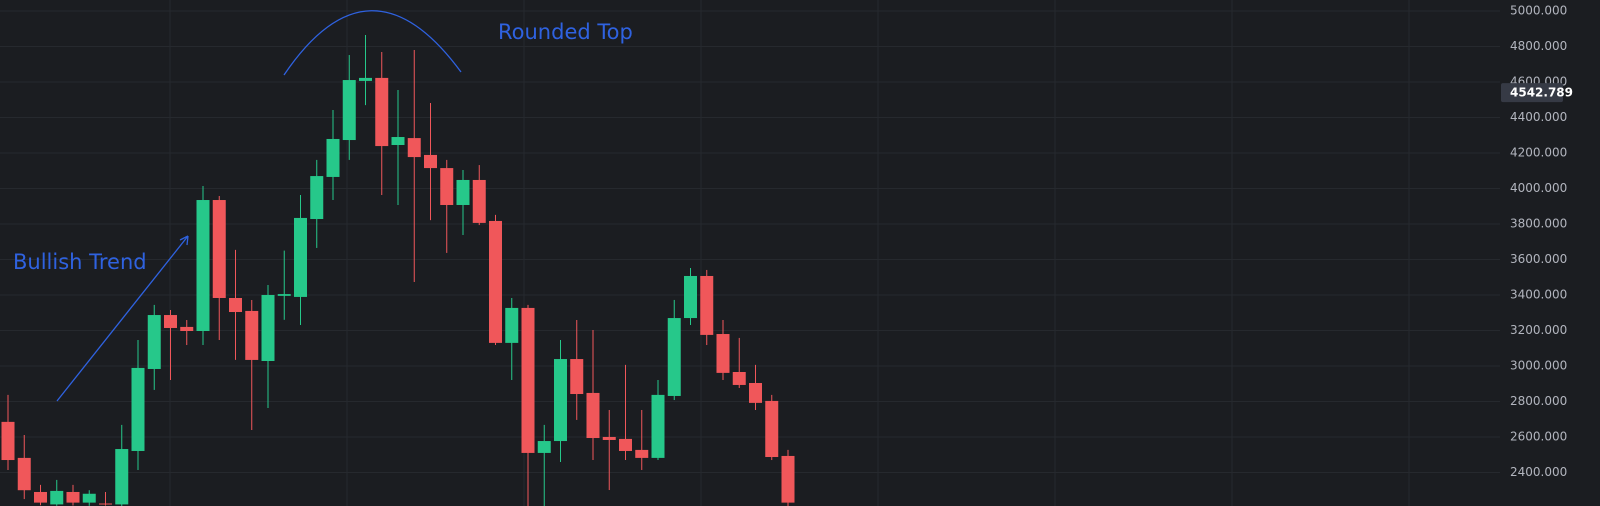  What do you see at coordinates (1538, 365) in the screenshot?
I see `y-tick-label: 3000.000` at bounding box center [1538, 365].